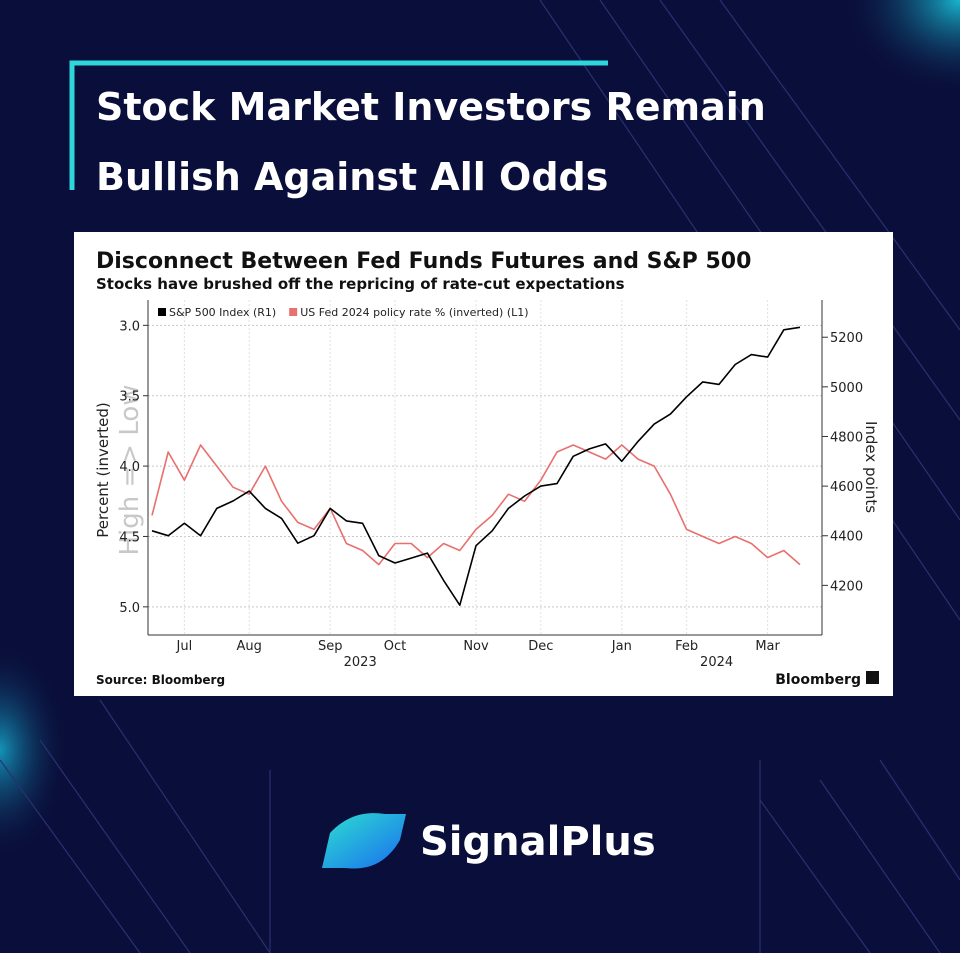 The image size is (960, 953). I want to click on axis-annotation: High => Low, so click(130, 469).